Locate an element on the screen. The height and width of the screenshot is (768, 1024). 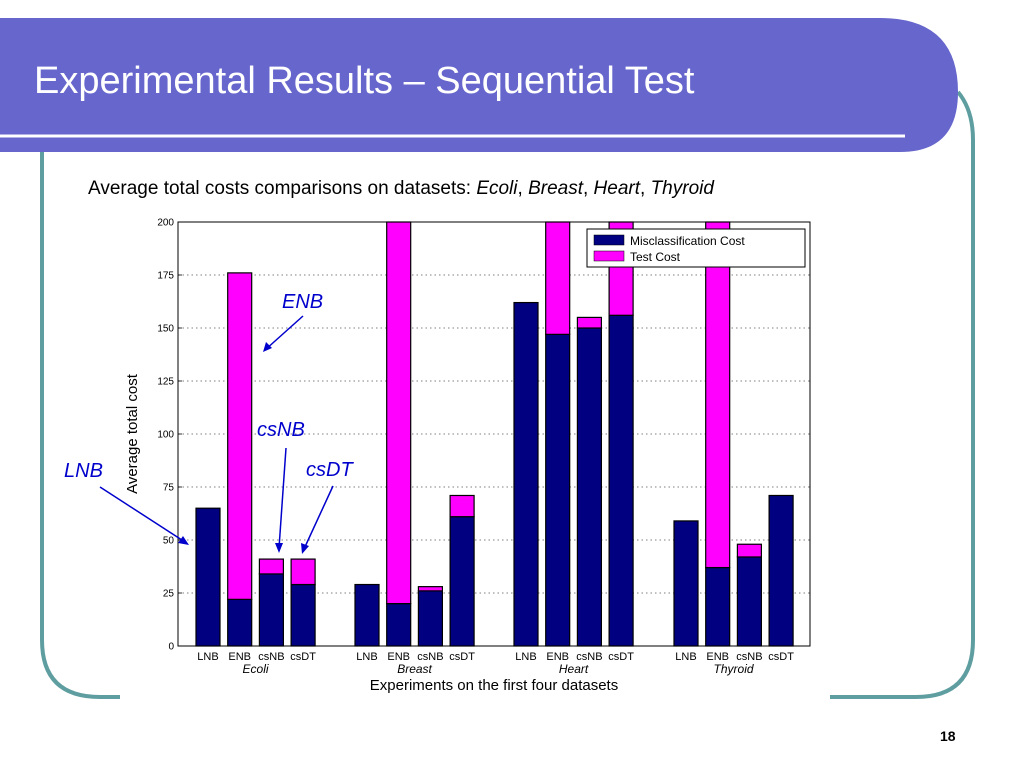
annotation-csnb-arrowhead is located at coordinates (279, 548).